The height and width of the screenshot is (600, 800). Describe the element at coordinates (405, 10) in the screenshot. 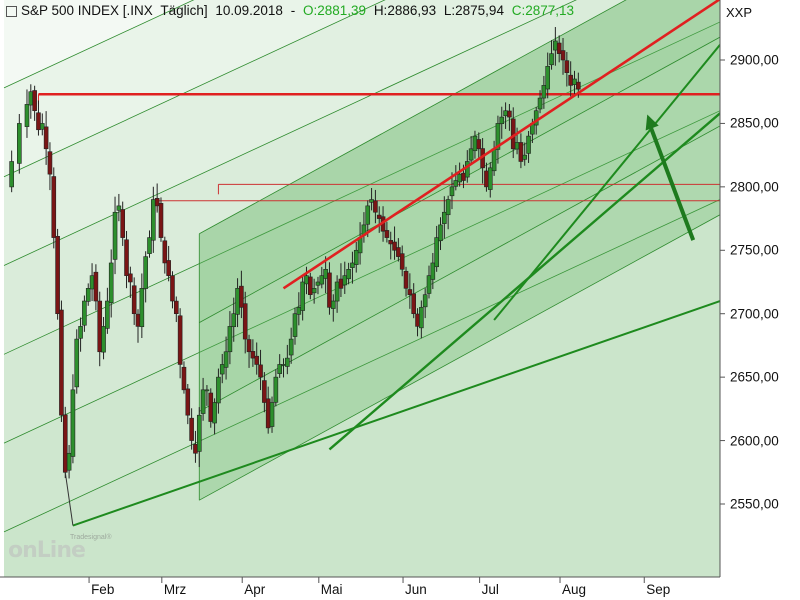

I see `high-value: H:2886,93` at that location.